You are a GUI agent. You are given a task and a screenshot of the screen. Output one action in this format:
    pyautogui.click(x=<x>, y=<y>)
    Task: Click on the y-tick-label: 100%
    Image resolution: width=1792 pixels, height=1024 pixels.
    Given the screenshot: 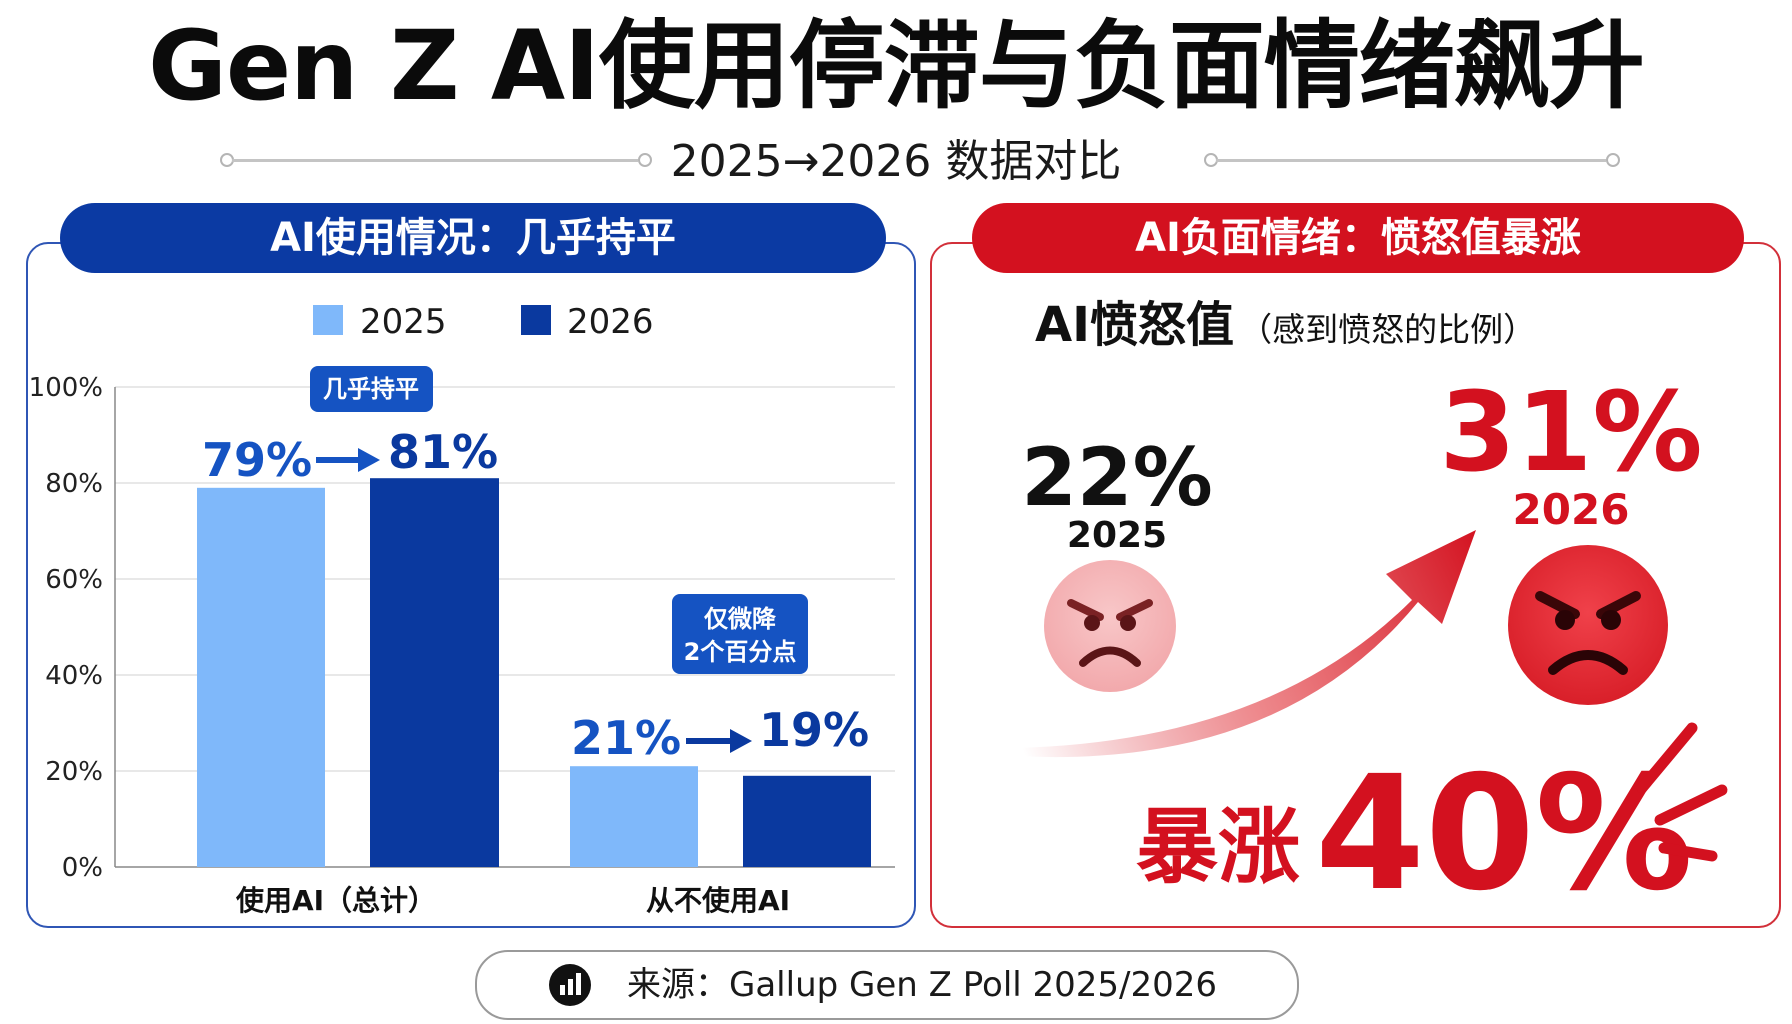 What is the action you would take?
    pyautogui.click(x=66, y=388)
    